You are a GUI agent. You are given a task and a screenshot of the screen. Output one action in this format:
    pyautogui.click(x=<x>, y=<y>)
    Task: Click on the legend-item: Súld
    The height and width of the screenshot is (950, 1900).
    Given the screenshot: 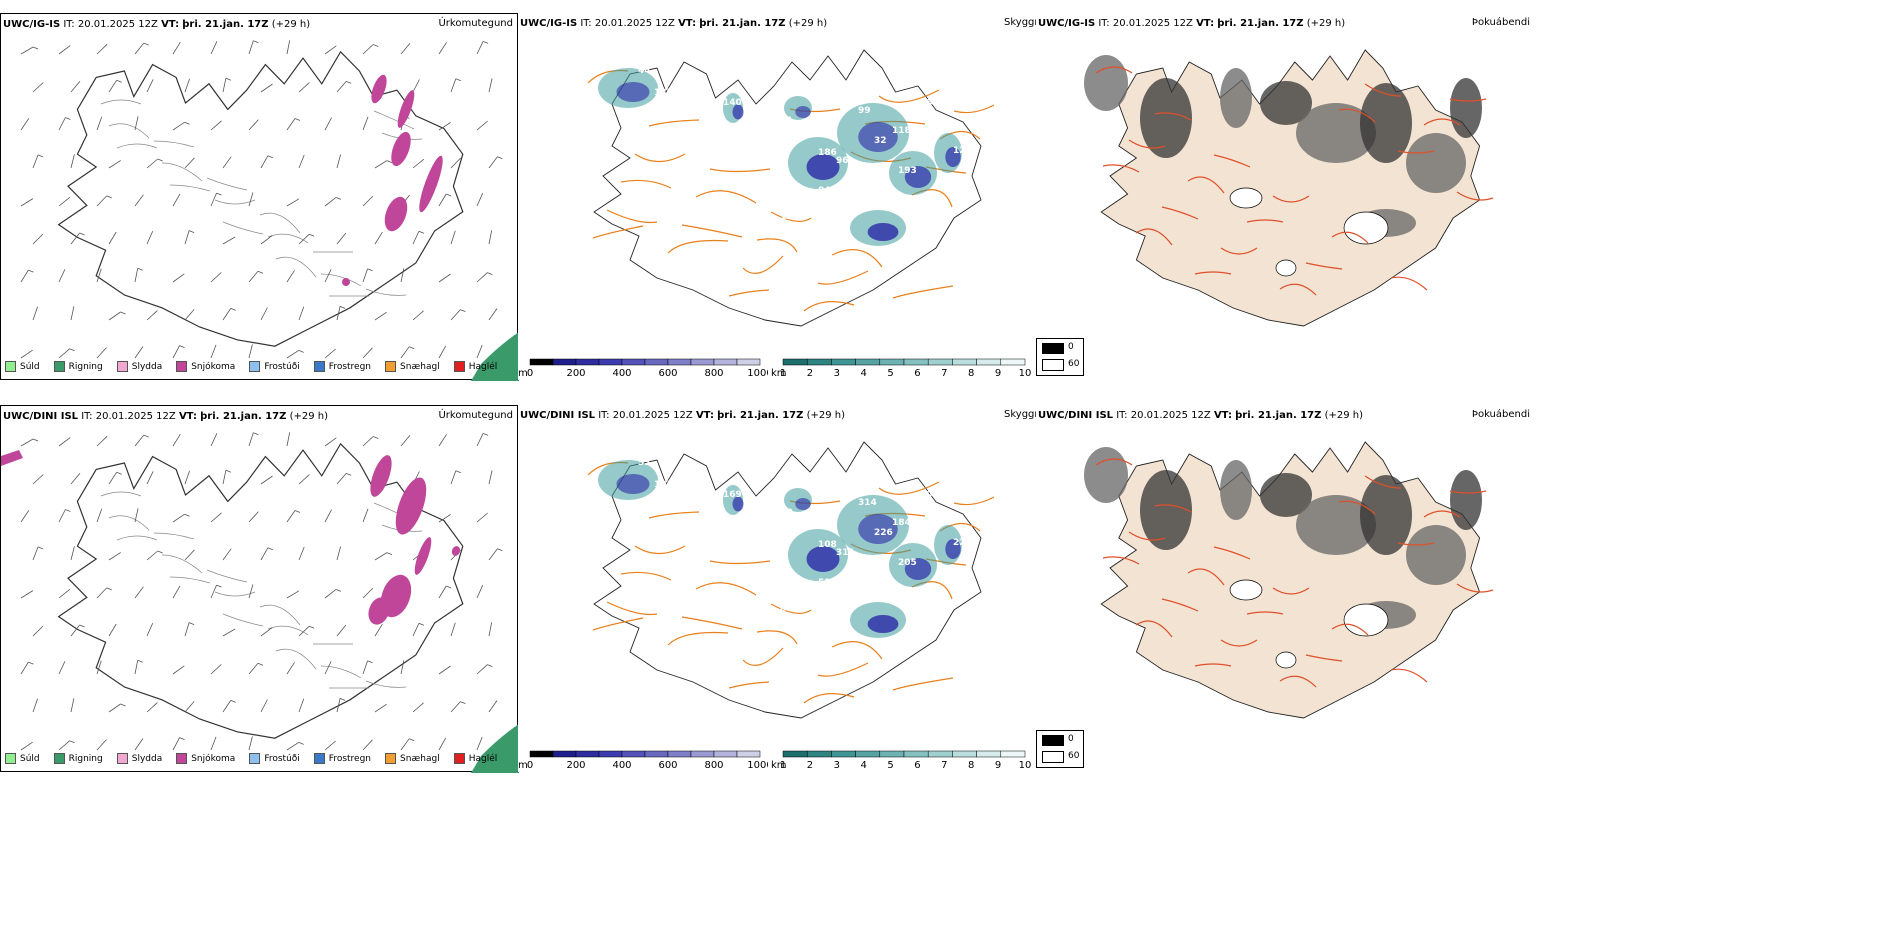 What is the action you would take?
    pyautogui.click(x=22, y=366)
    